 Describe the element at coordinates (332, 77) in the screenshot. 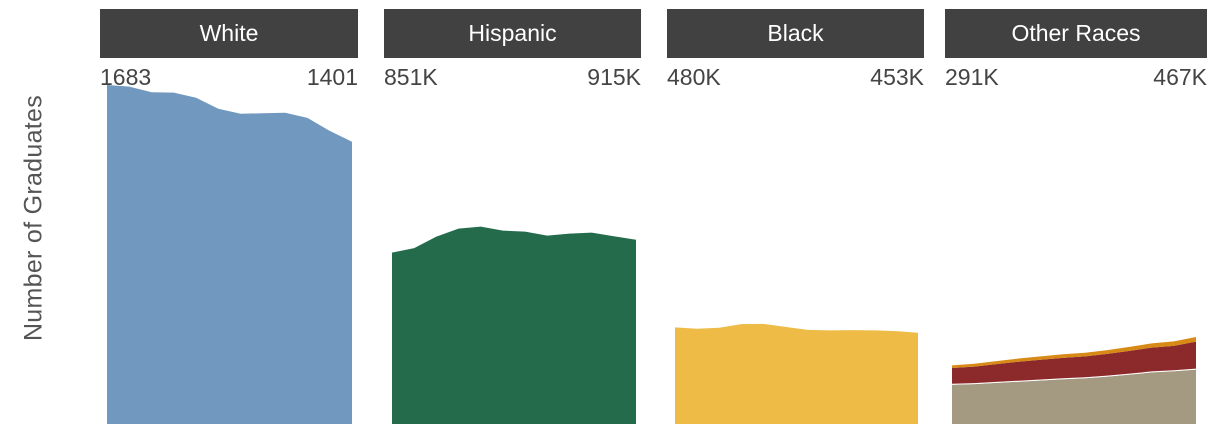

I see `last-value-label-white: 1401` at that location.